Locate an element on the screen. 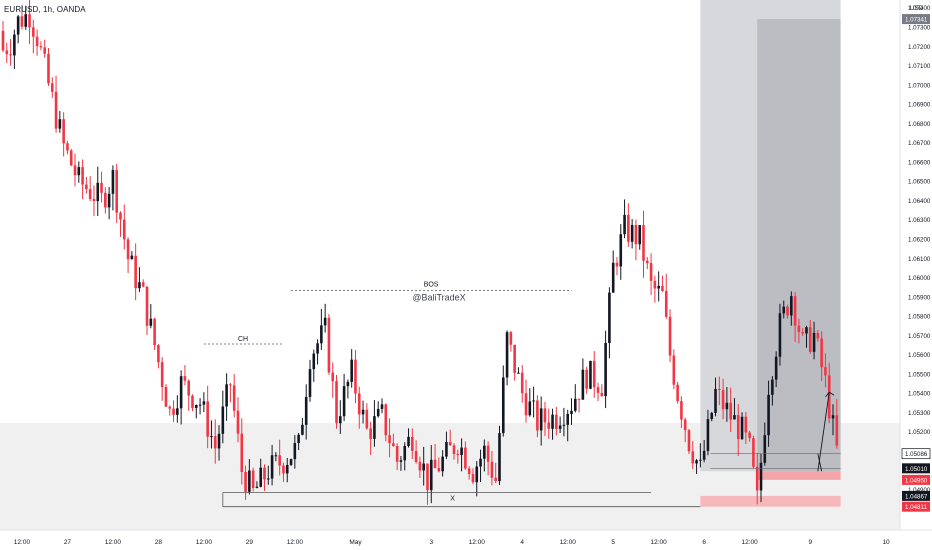 The image size is (932, 550). y-tick-label: 1.06000 is located at coordinates (919, 278).